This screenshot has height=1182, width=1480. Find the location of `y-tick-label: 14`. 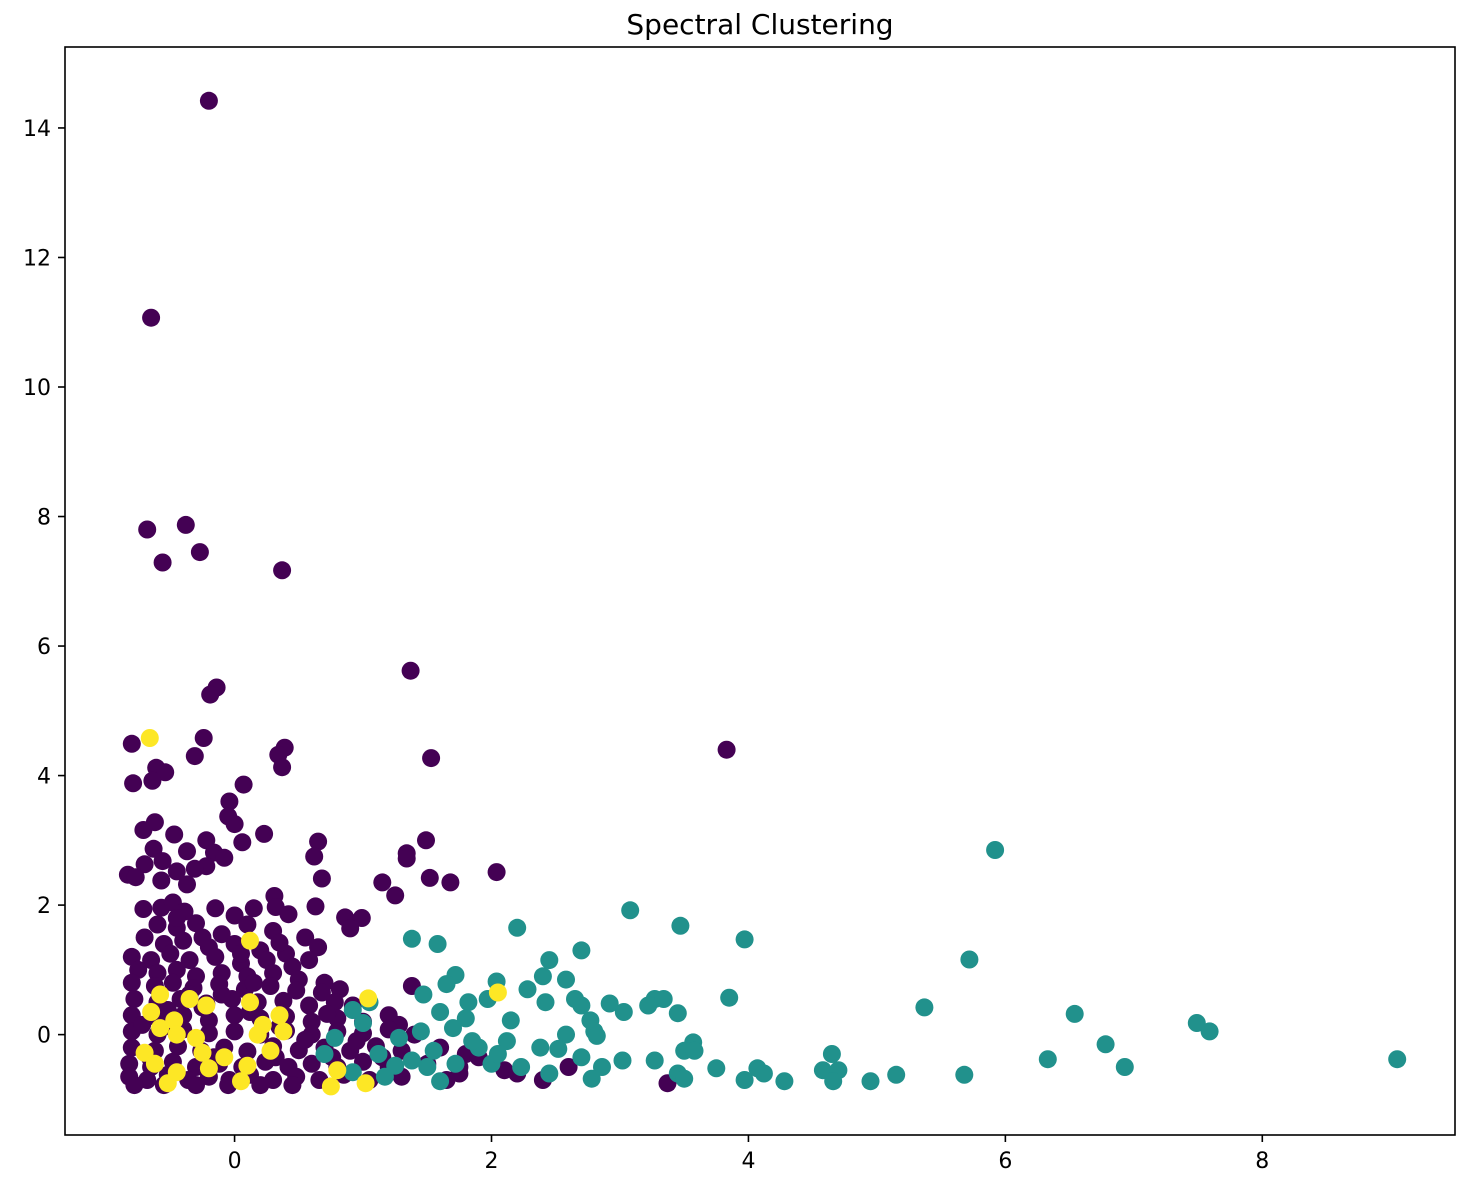

y-tick-label: 14 is located at coordinates (37, 129).